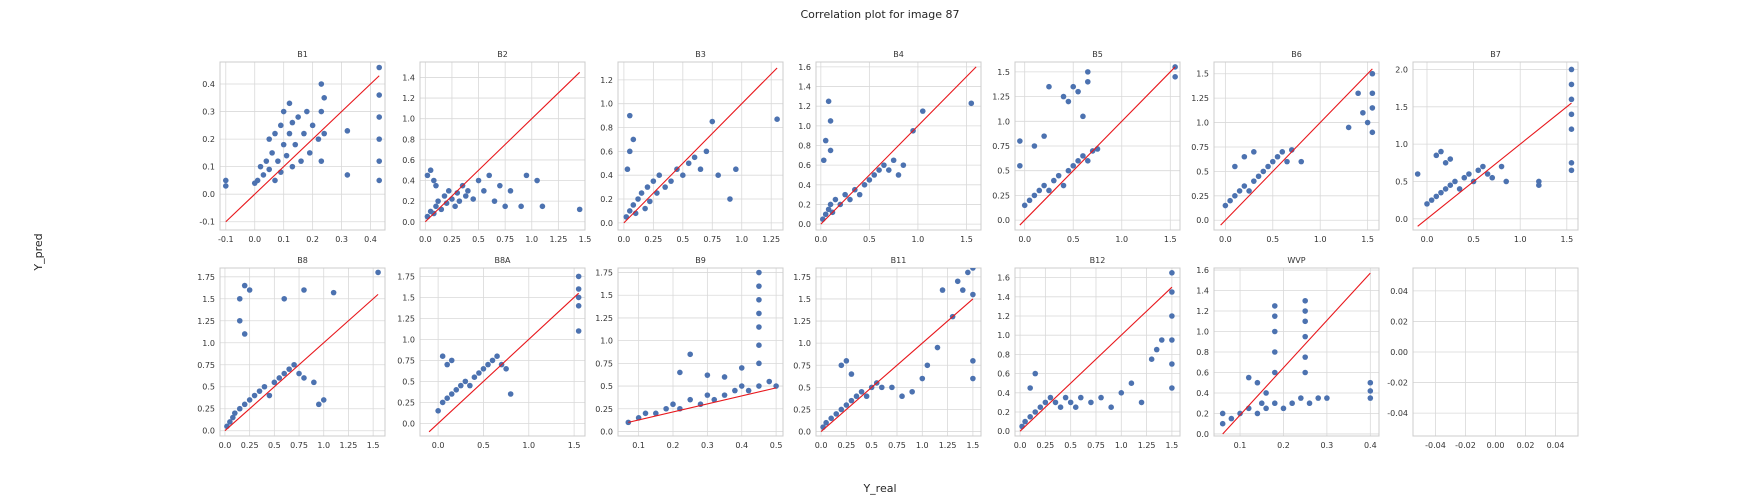  Describe the element at coordinates (1202, 270) in the screenshot. I see `y-tick-label: 1.6` at that location.